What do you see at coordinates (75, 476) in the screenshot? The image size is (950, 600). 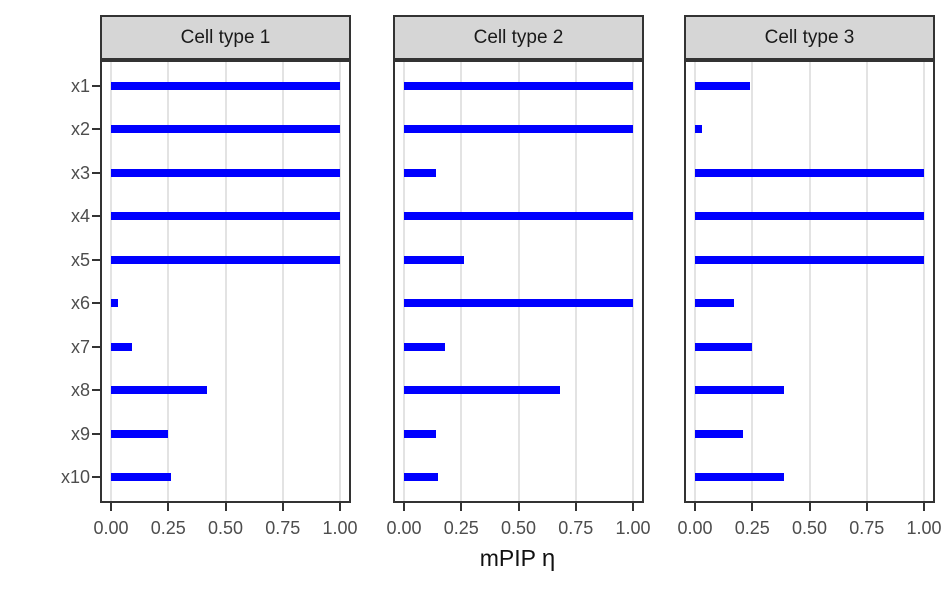 I see `y-axis-label: x10` at bounding box center [75, 476].